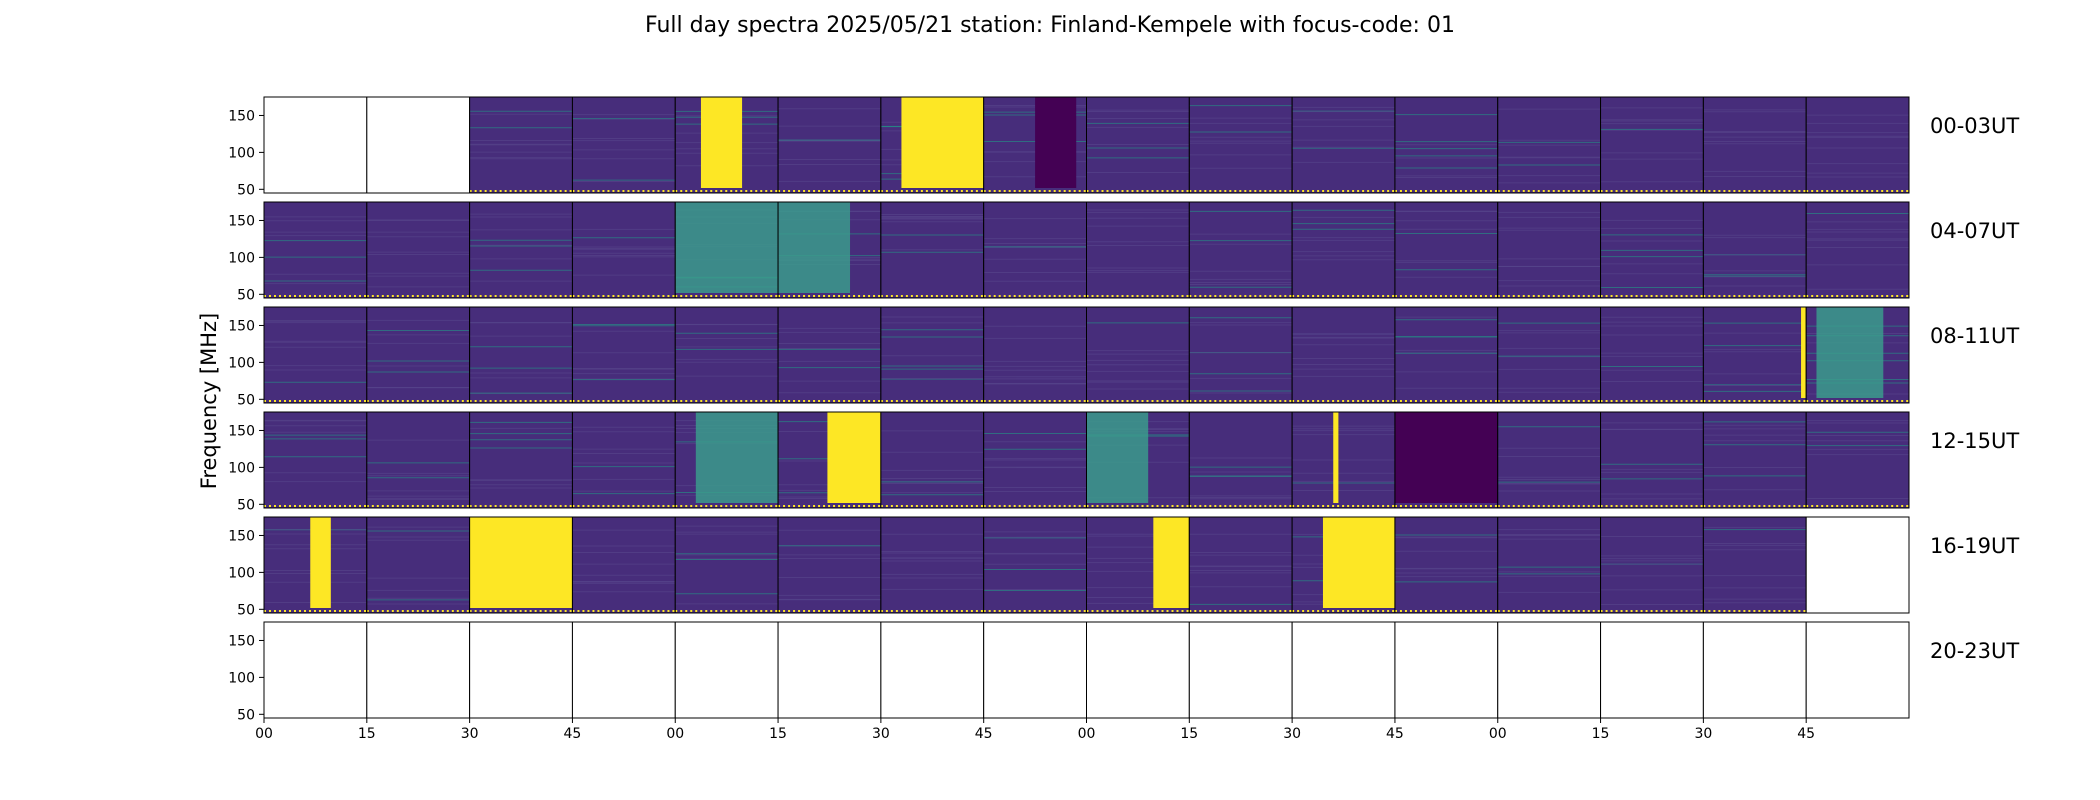 Image resolution: width=2100 pixels, height=800 pixels. I want to click on row-label: 08-11UT, so click(1974, 336).